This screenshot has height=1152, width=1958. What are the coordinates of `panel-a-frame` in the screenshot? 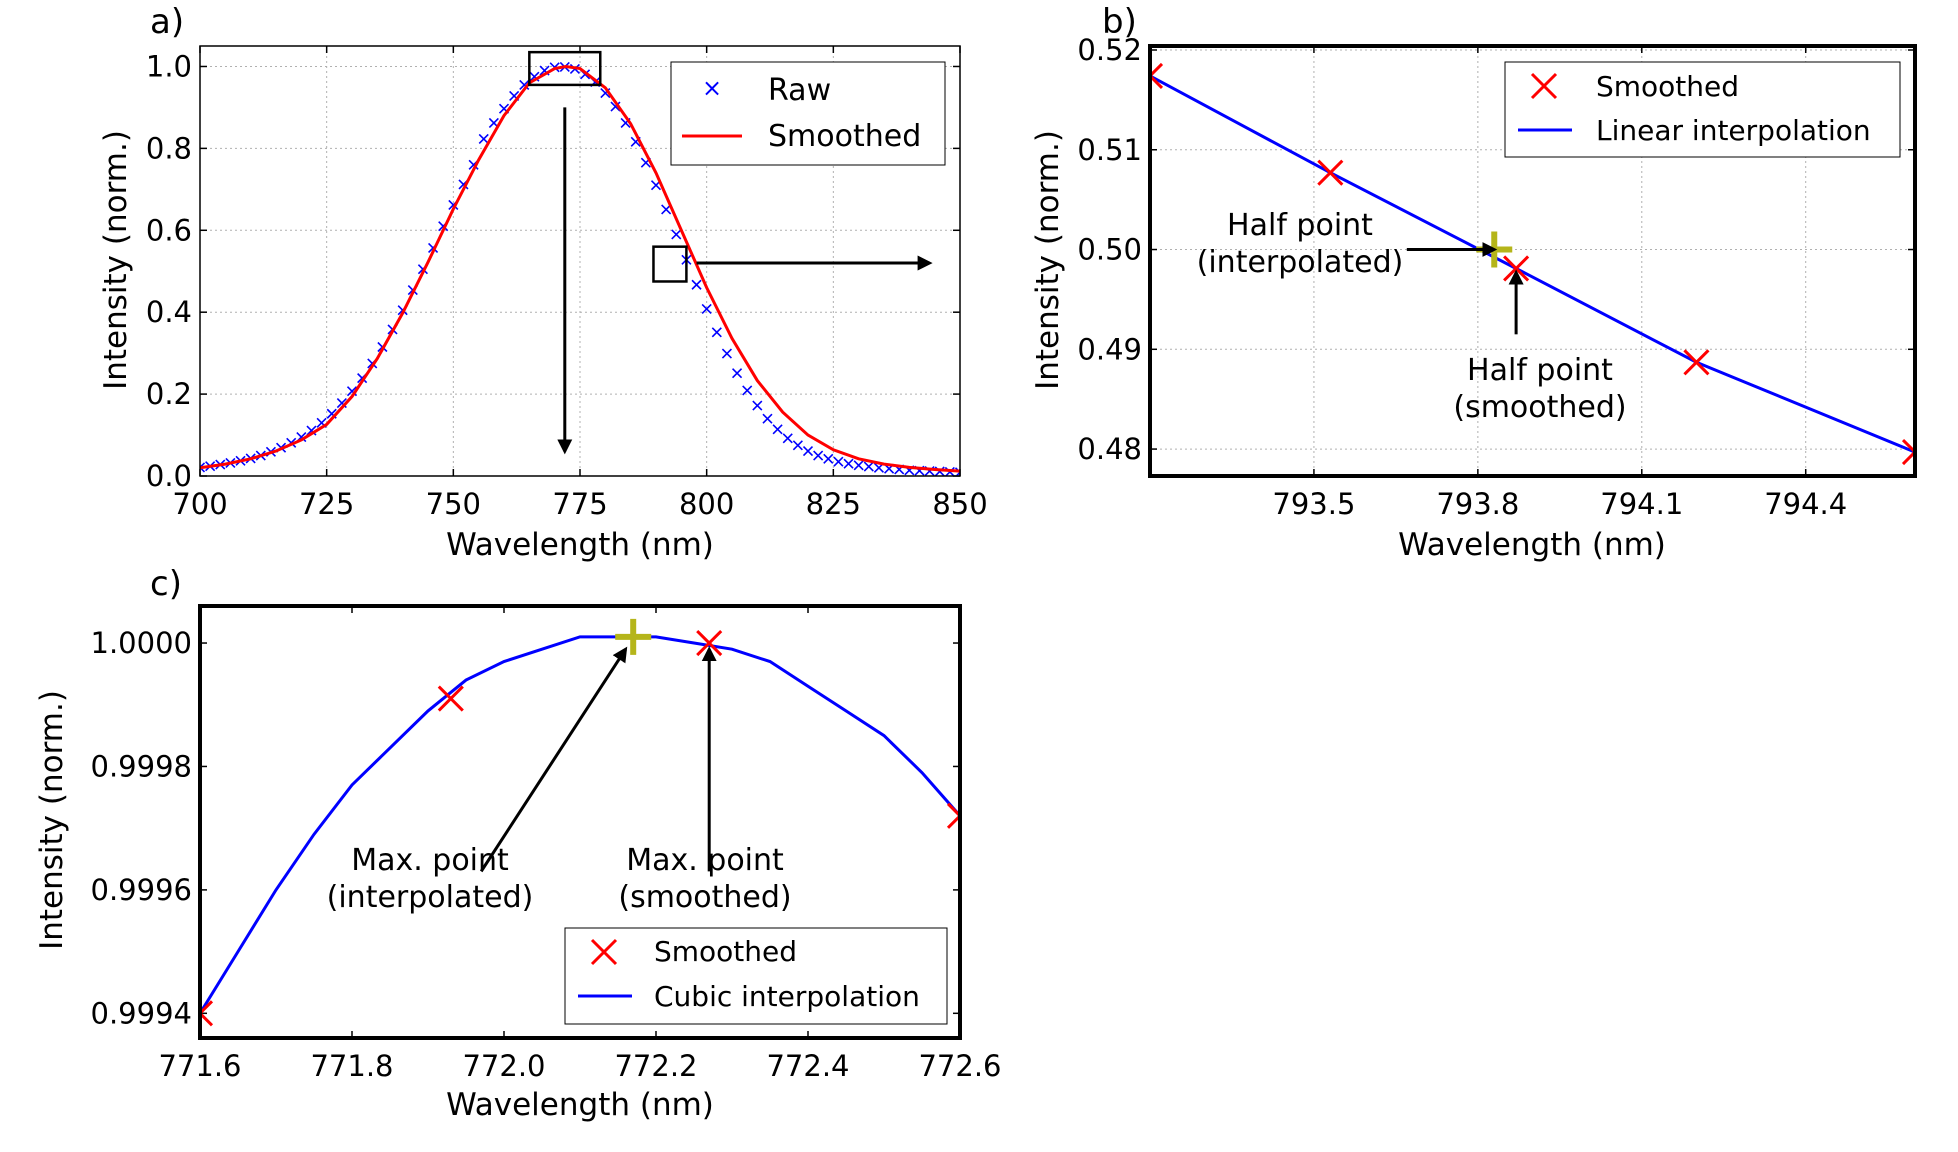 It's located at (580, 261).